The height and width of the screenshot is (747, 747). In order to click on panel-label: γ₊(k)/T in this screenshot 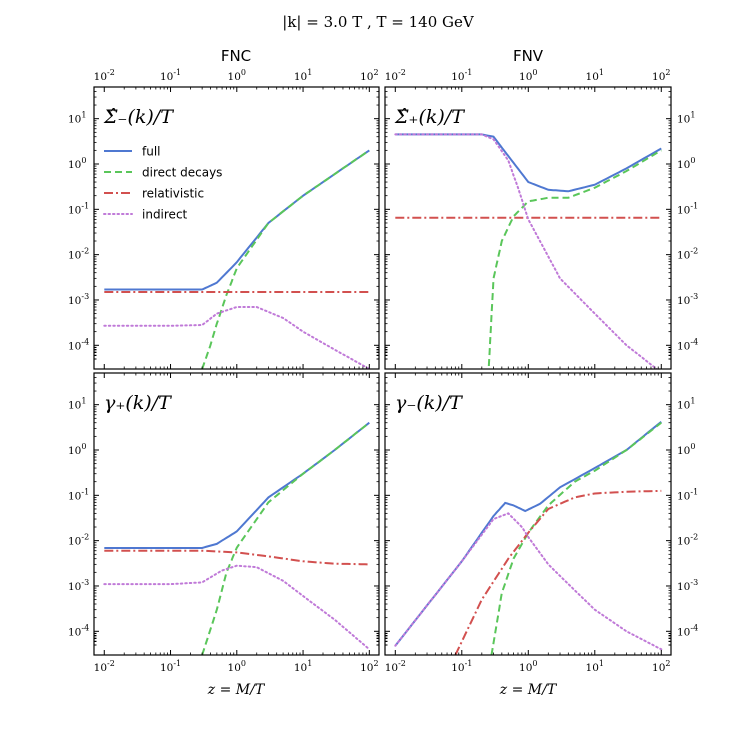, I will do `click(138, 403)`.